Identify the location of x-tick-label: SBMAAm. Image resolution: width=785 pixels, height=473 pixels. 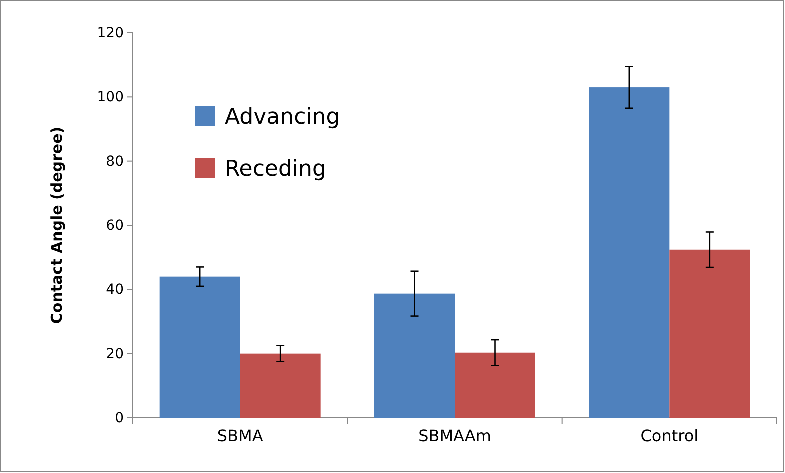
(455, 436).